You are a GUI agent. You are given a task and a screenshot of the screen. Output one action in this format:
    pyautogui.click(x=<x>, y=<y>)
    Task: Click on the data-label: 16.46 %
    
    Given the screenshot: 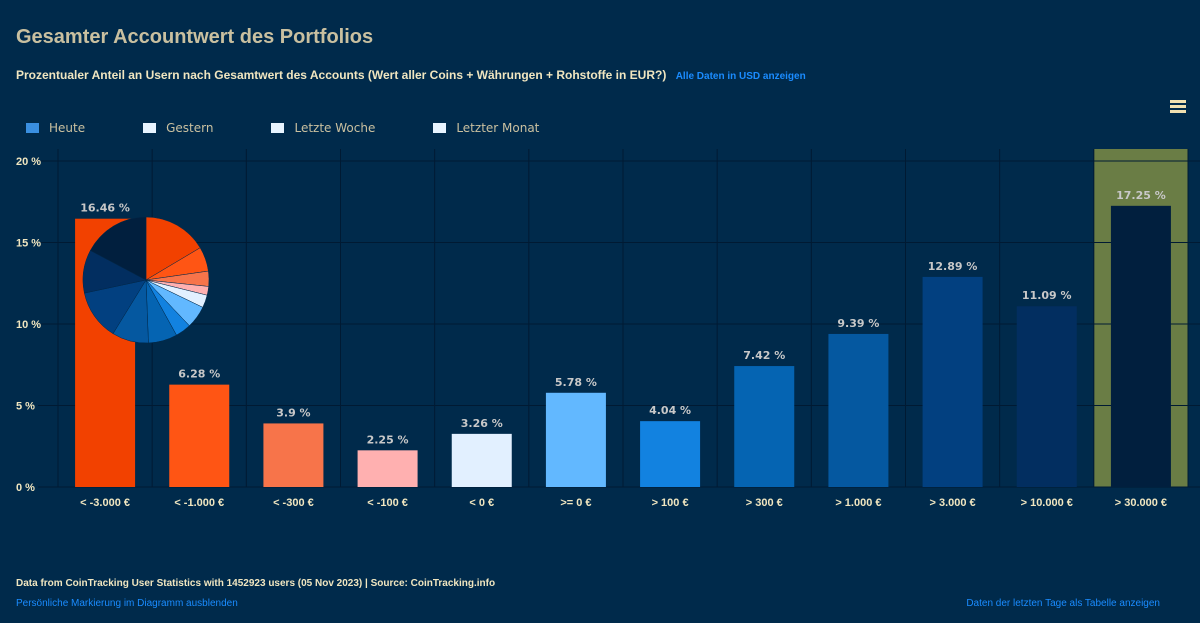 What is the action you would take?
    pyautogui.click(x=105, y=208)
    